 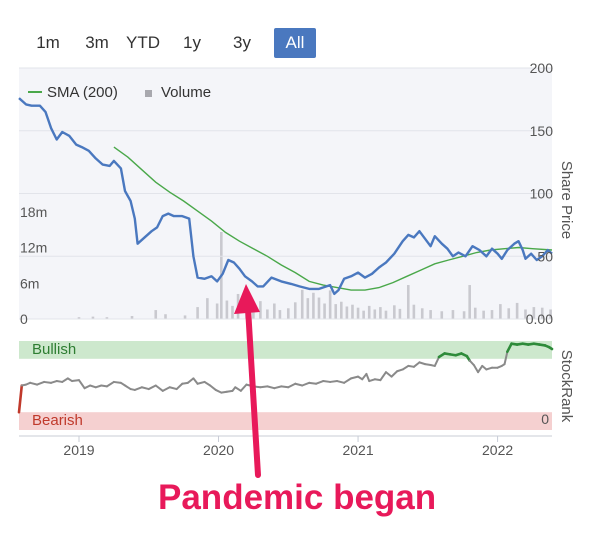 I want to click on x-tick-label: 2019, so click(x=78, y=450).